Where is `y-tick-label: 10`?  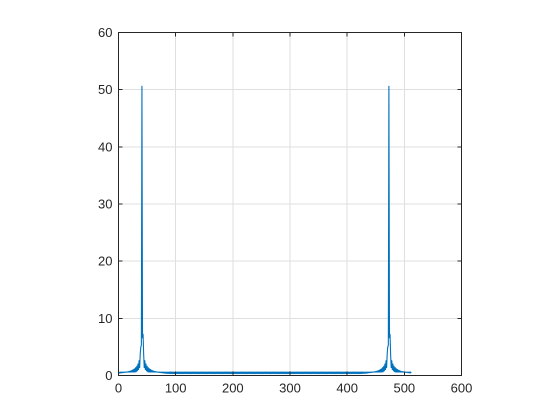
y-tick-label: 10 is located at coordinates (105, 318).